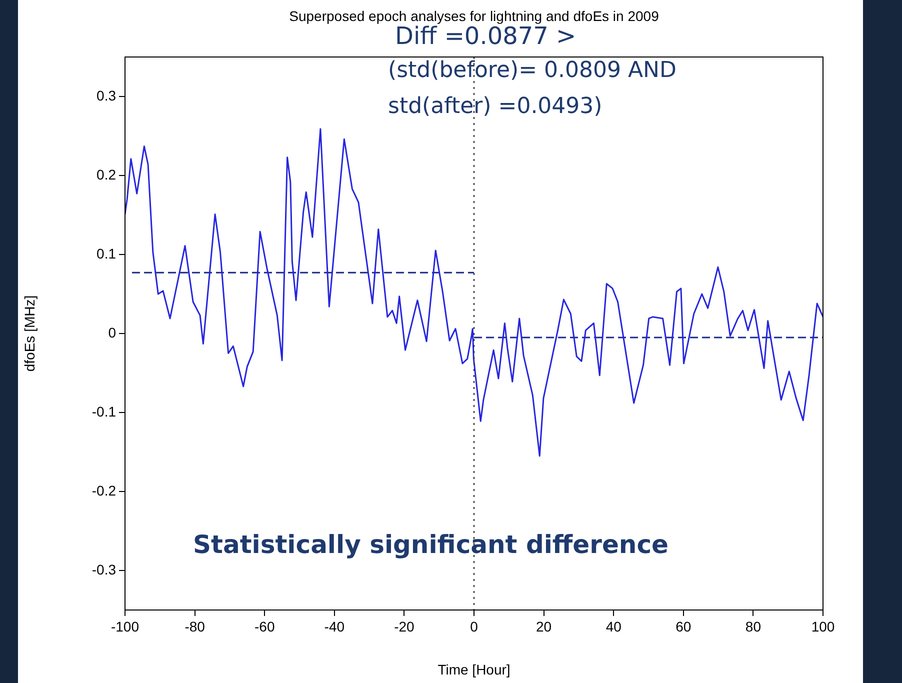  I want to click on y-tick-label: 0.2, so click(106, 174).